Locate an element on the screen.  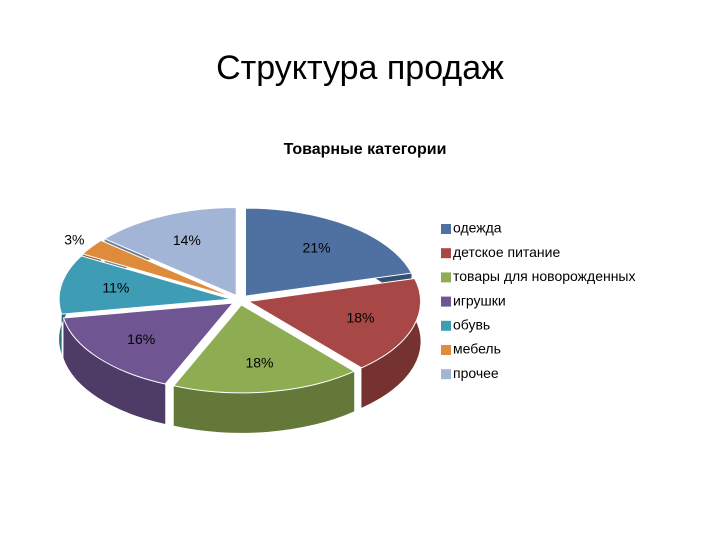
data-label: 21% is located at coordinates (317, 247).